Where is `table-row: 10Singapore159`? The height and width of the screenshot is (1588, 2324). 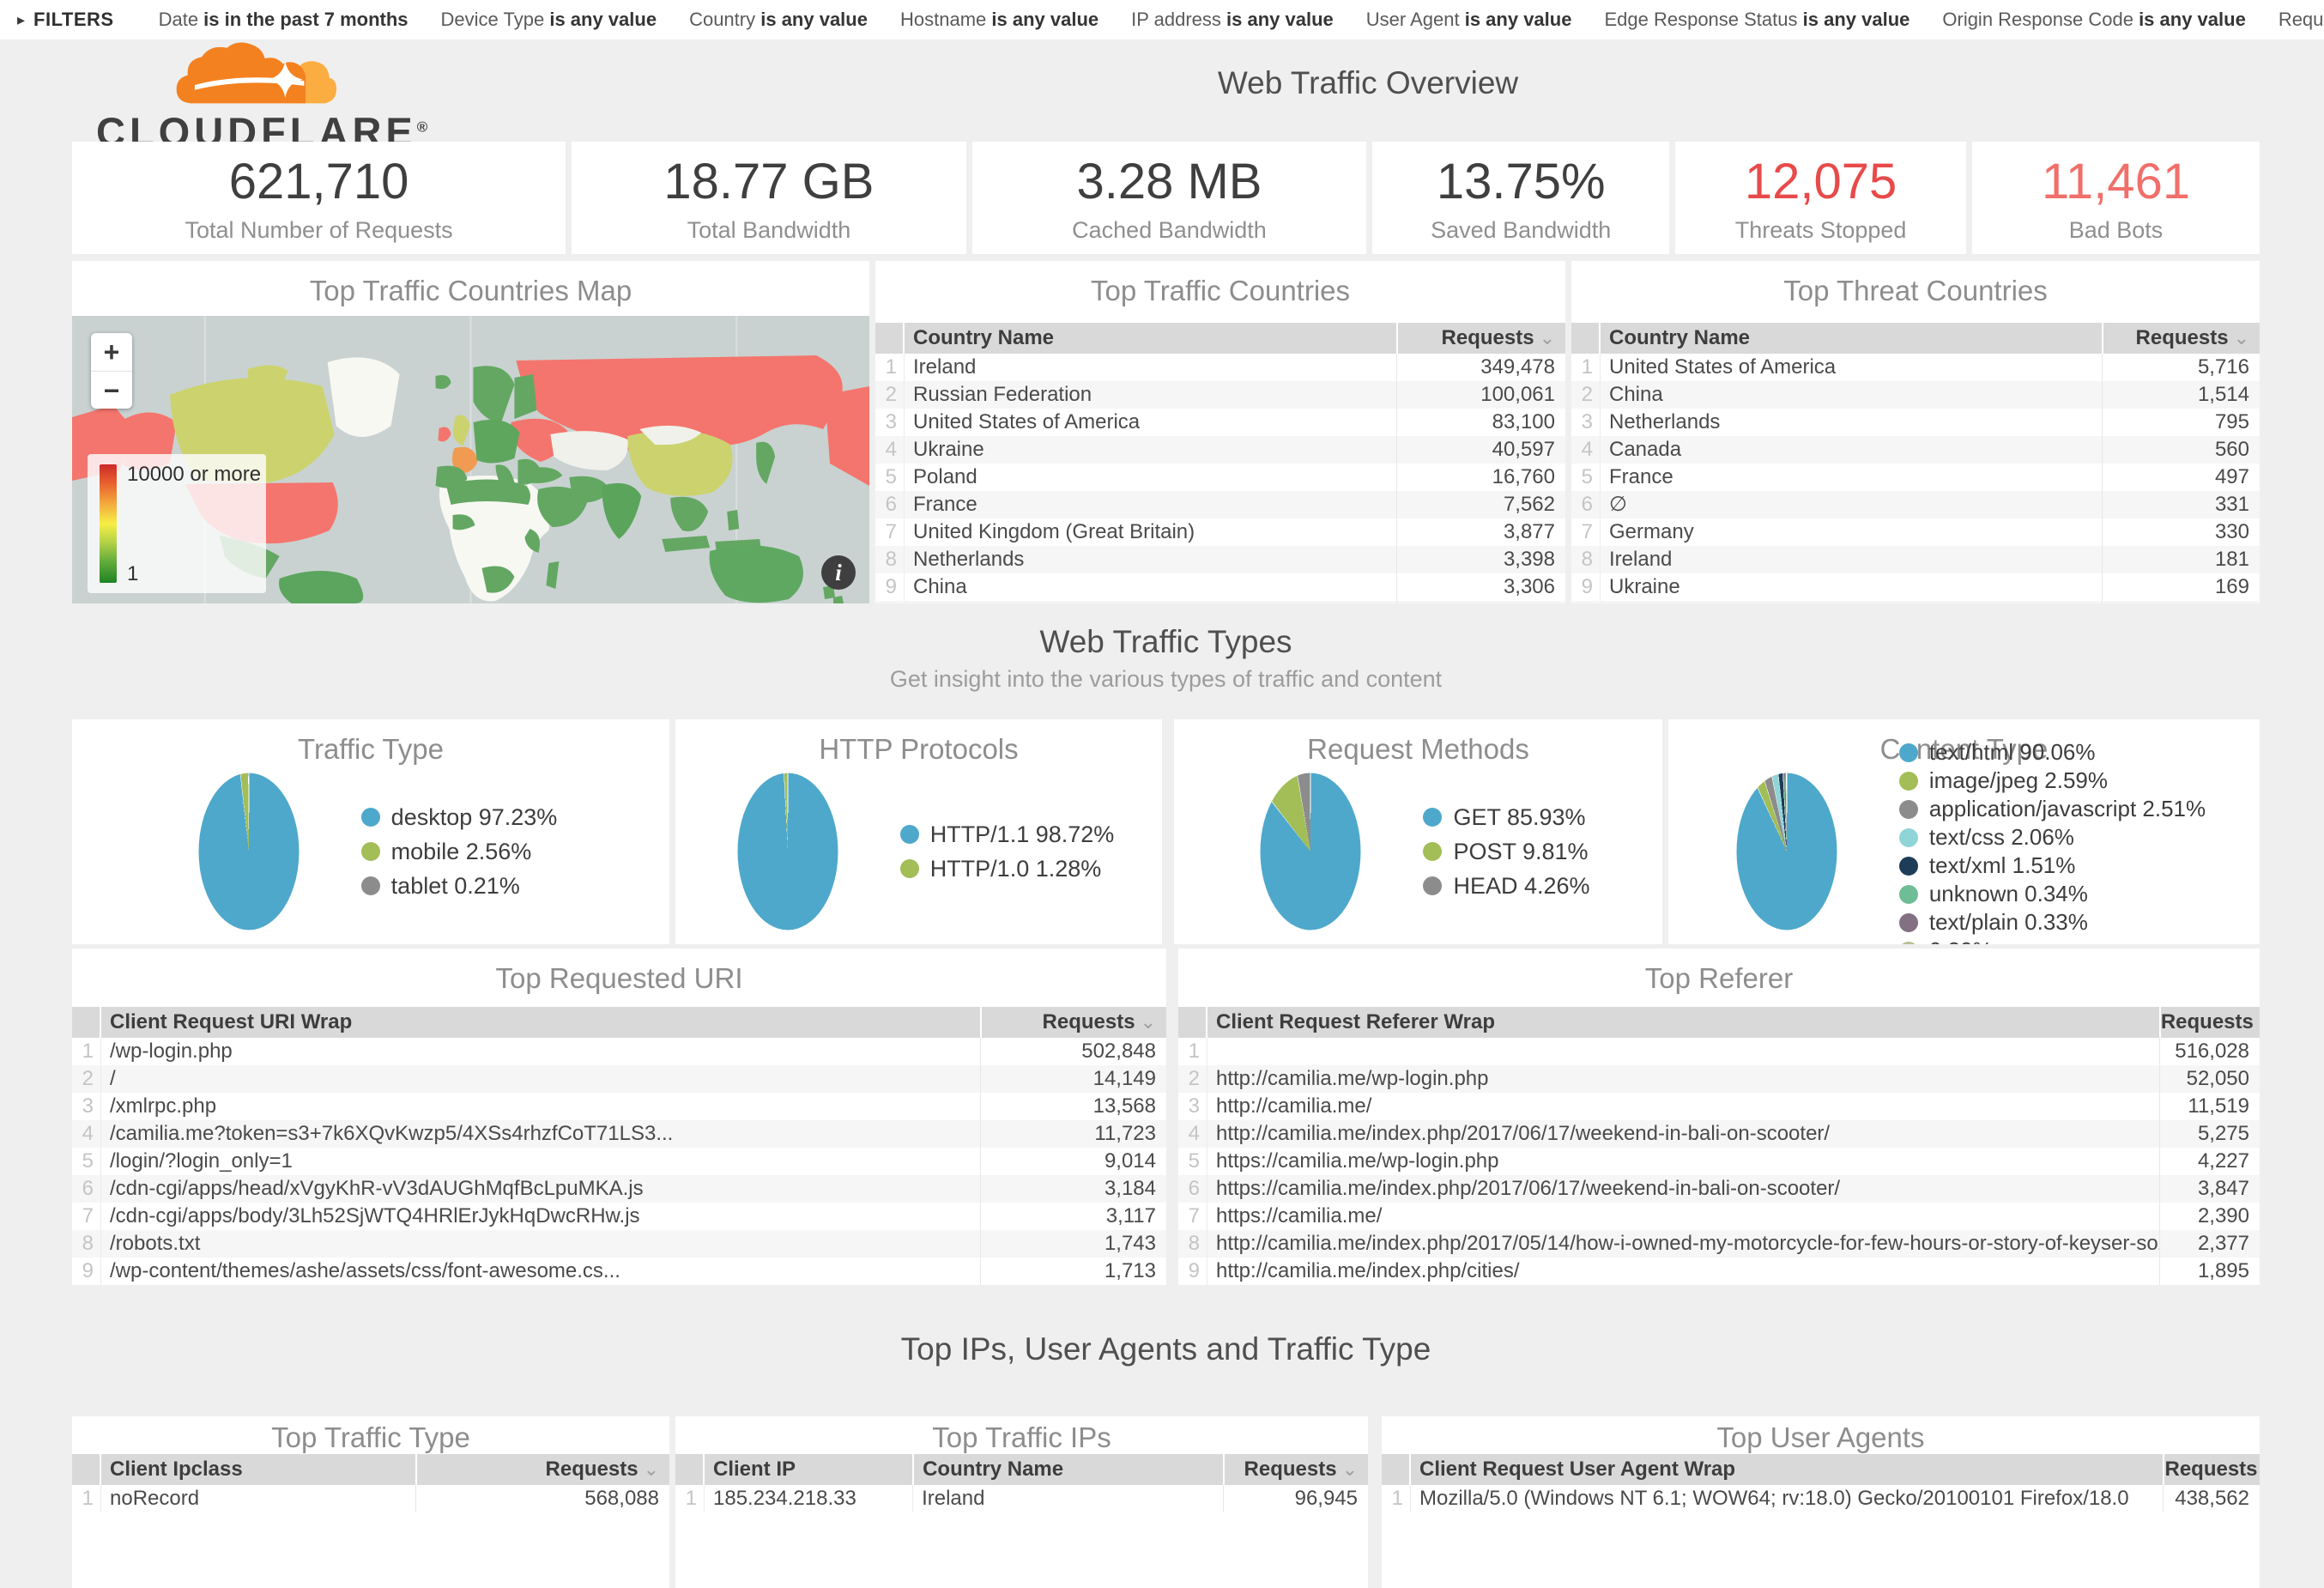 table-row: 10Singapore159 is located at coordinates (1915, 602).